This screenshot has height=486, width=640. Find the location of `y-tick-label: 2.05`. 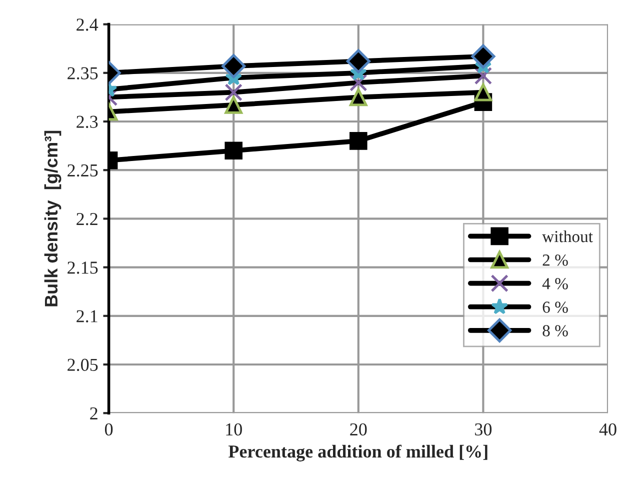

y-tick-label: 2.05 is located at coordinates (83, 365).